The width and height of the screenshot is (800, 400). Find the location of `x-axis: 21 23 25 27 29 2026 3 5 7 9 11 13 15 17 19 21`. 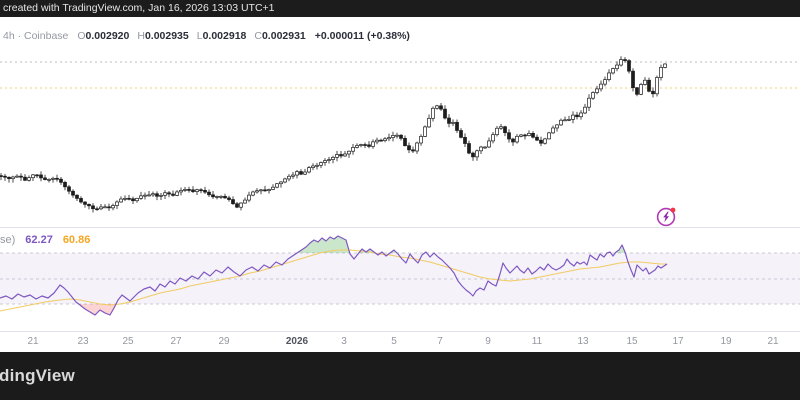

x-axis: 21 23 25 27 29 2026 3 5 7 9 11 13 15 17 19 21 is located at coordinates (400, 343).